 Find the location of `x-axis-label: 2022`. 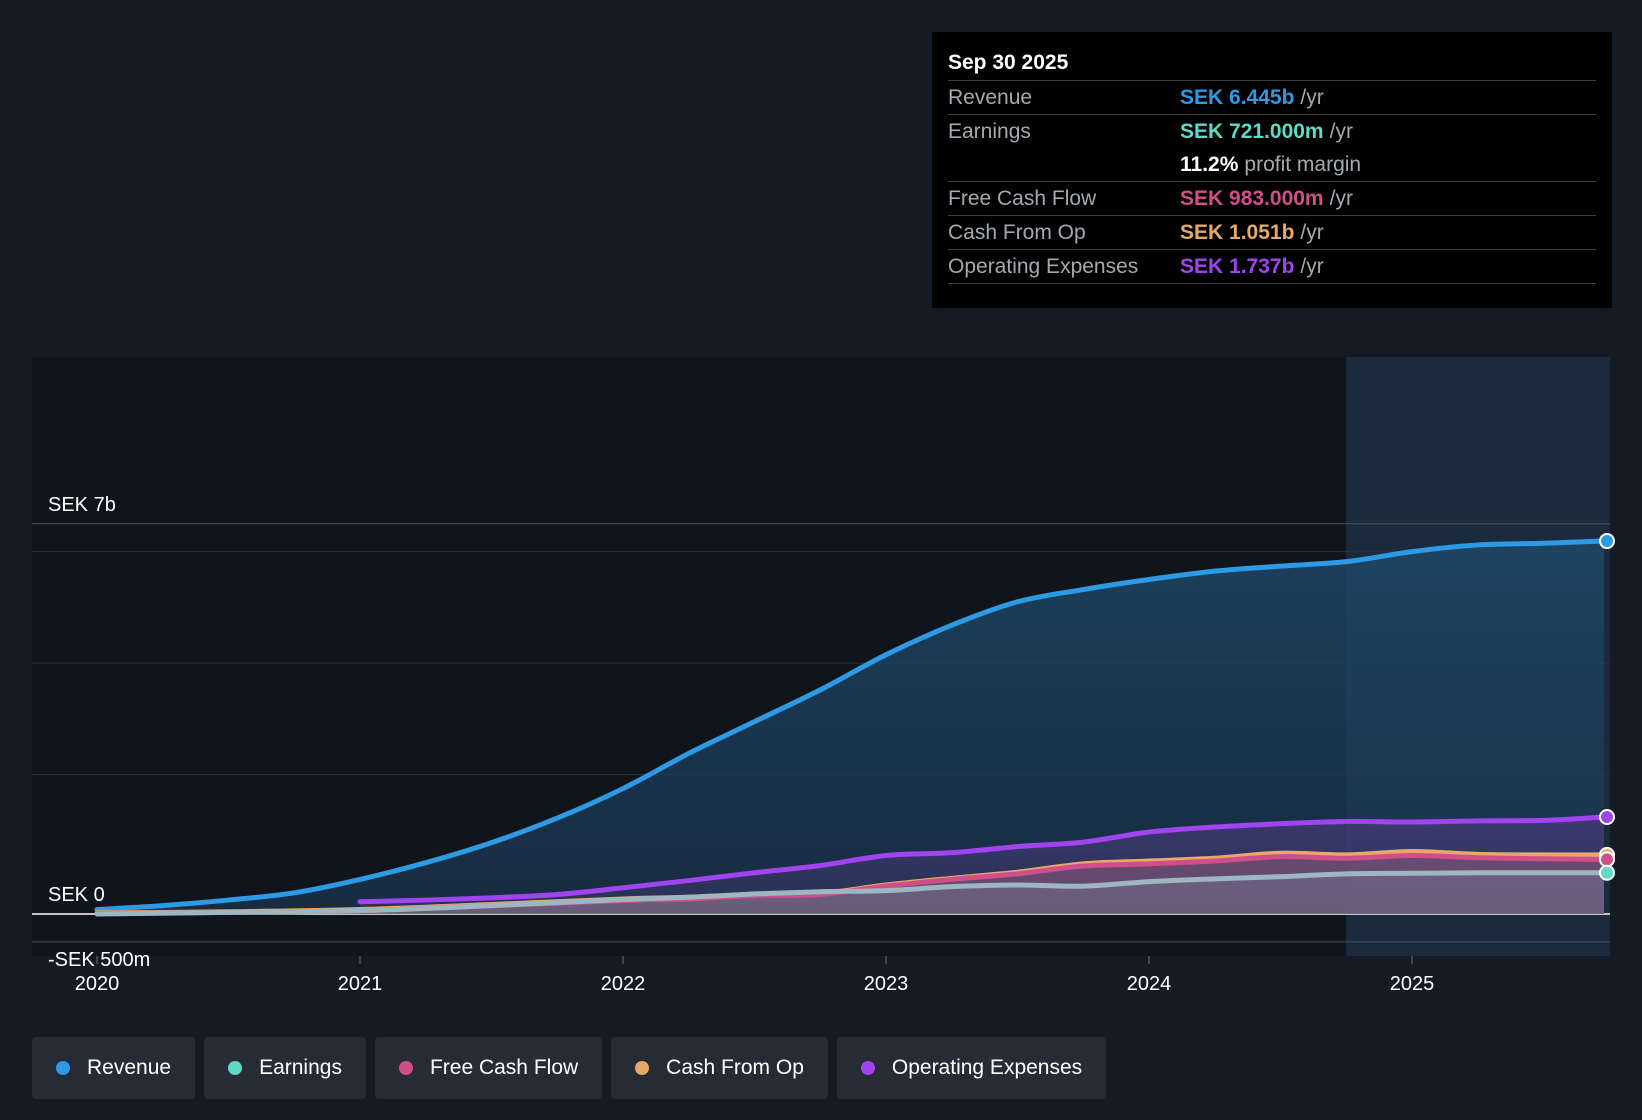

x-axis-label: 2022 is located at coordinates (623, 984).